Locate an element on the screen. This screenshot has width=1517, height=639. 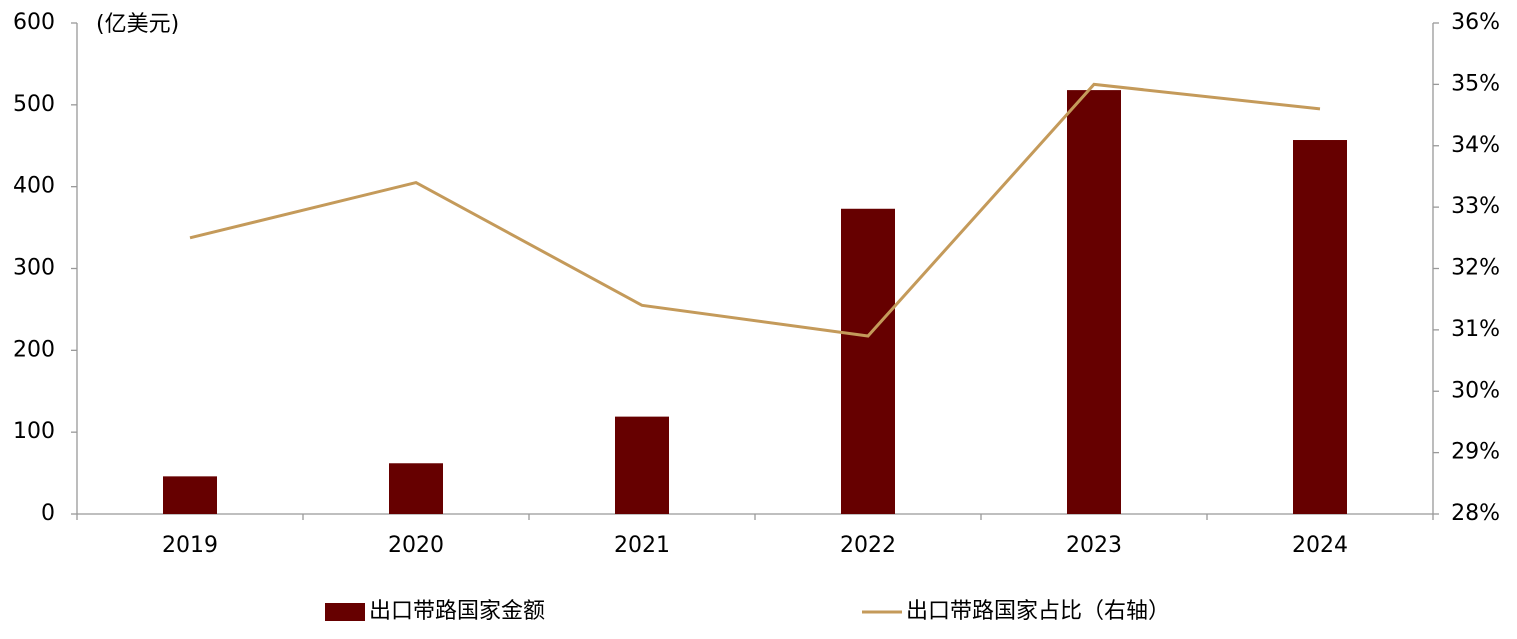
y-tick-label: 300 is located at coordinates (34, 268).